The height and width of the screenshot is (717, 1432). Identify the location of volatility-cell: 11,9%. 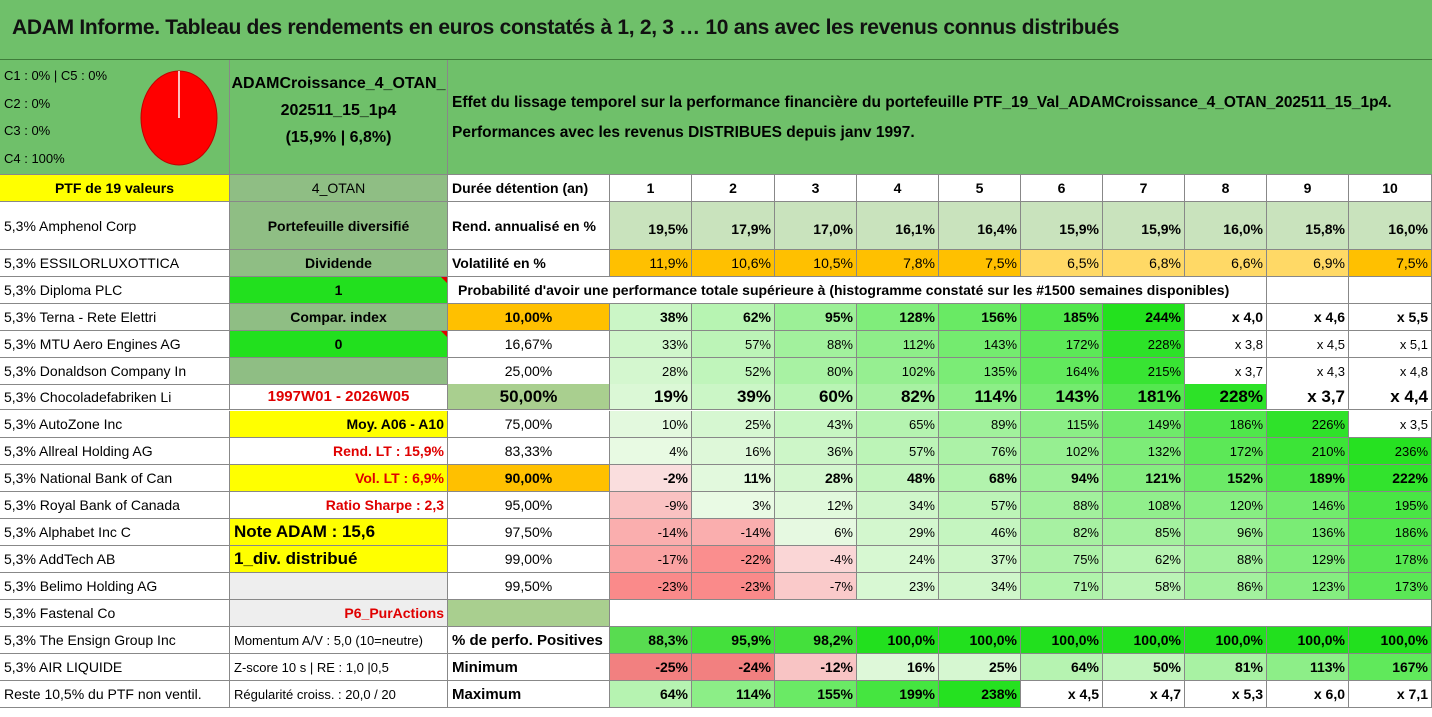
(651, 263).